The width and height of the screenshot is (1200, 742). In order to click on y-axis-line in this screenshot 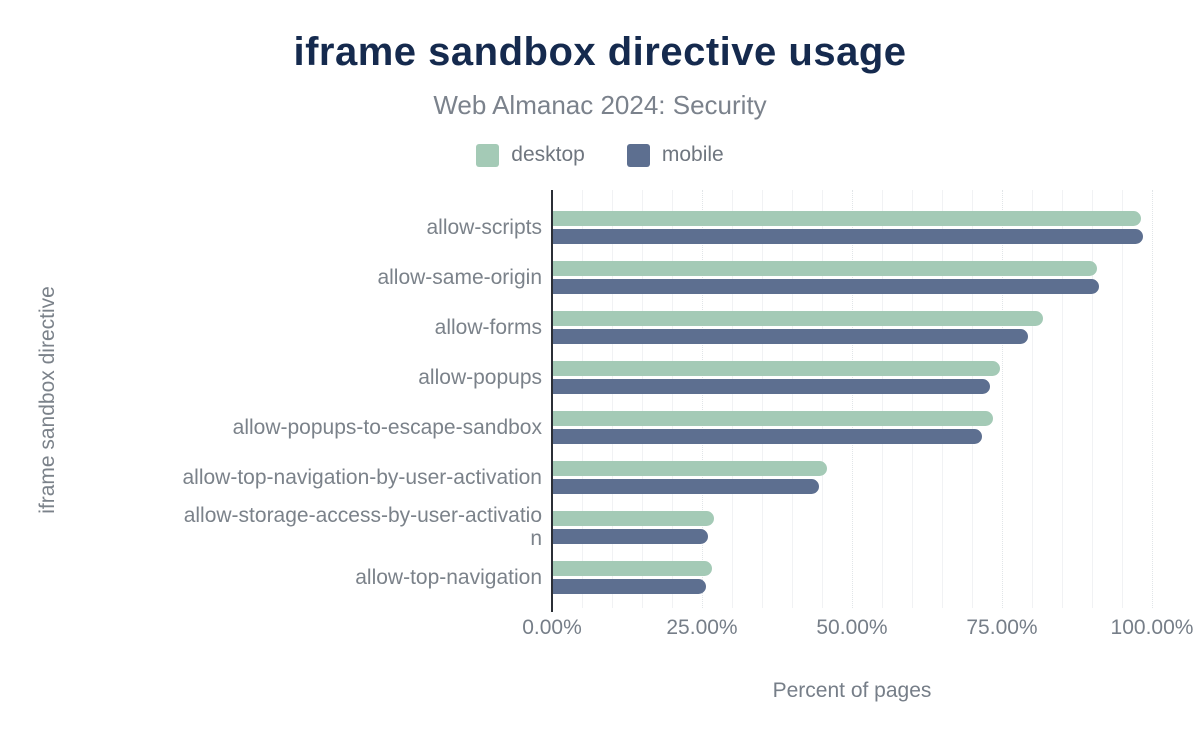, I will do `click(552, 401)`.